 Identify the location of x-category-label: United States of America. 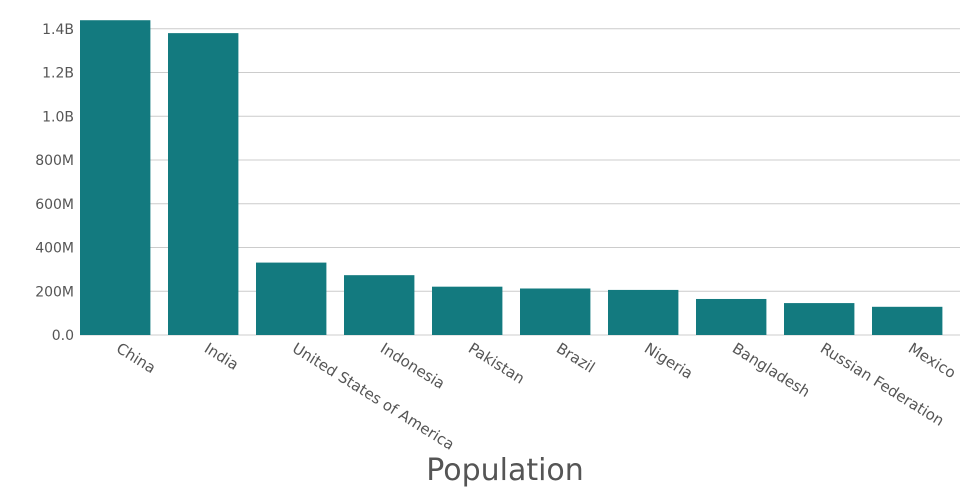
(373, 396).